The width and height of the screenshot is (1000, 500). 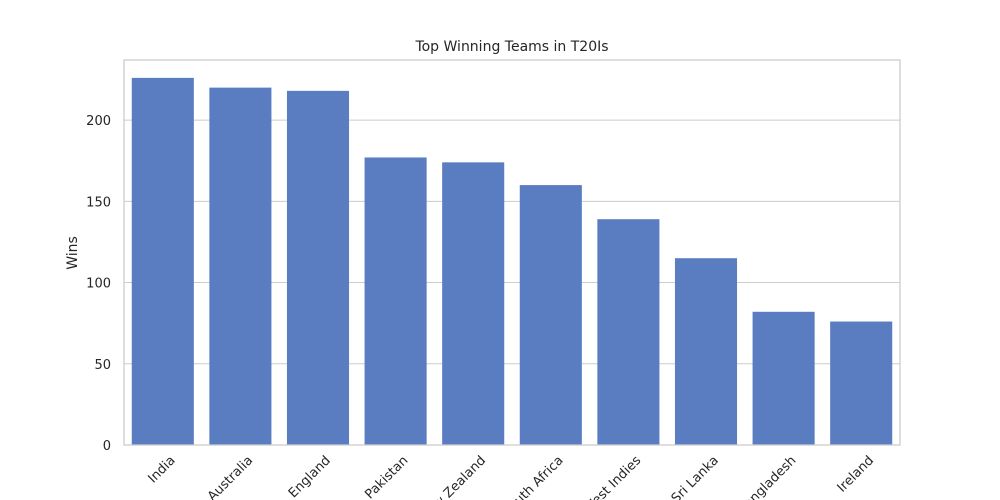 I want to click on bar-england, so click(x=318, y=267).